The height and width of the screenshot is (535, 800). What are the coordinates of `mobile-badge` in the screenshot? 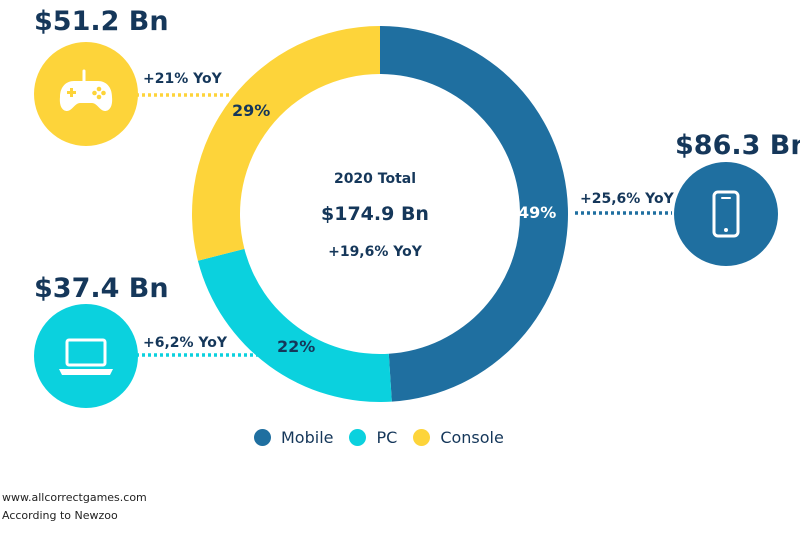 It's located at (726, 214).